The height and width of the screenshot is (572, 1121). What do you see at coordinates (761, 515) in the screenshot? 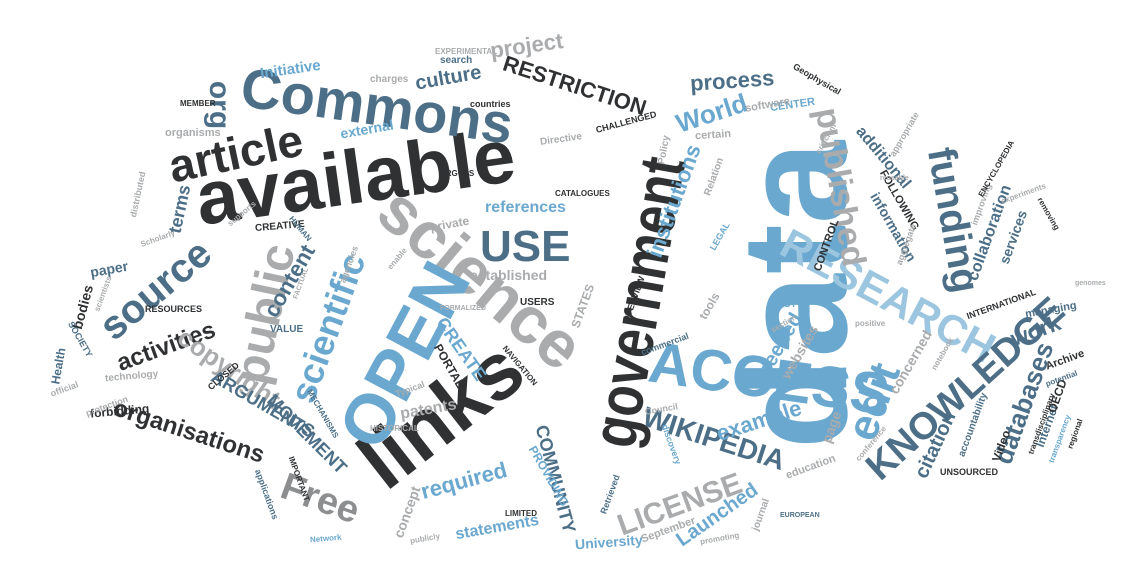
I see `word-journal: journal` at bounding box center [761, 515].